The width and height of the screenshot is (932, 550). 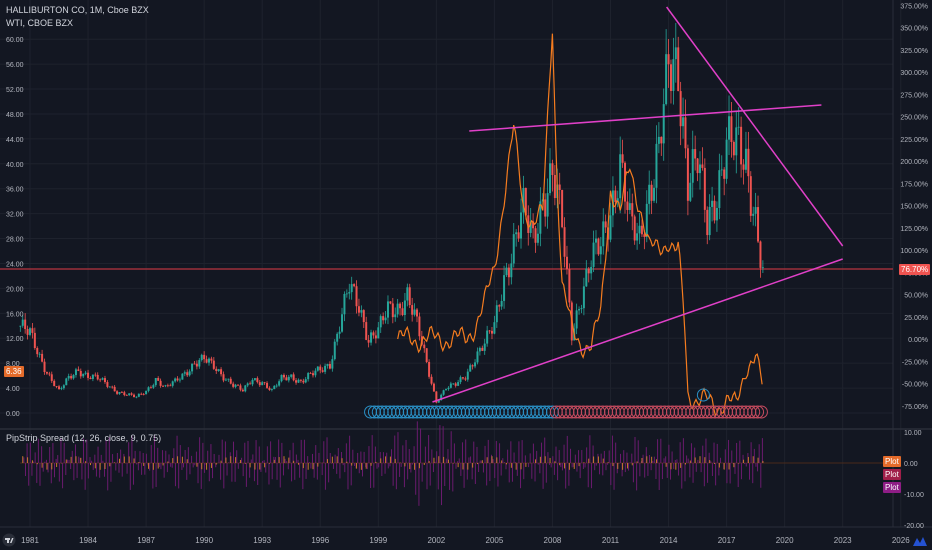 What do you see at coordinates (262, 540) in the screenshot?
I see `time-axis-label: 1993` at bounding box center [262, 540].